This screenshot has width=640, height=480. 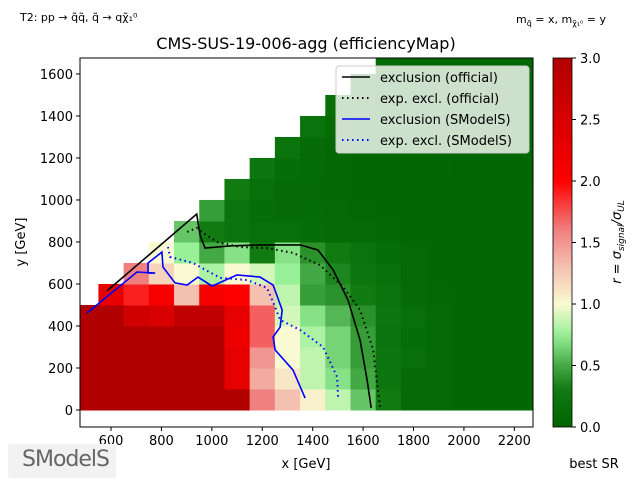 What do you see at coordinates (590, 428) in the screenshot?
I see `colorbar-tick-label: 0.0` at bounding box center [590, 428].